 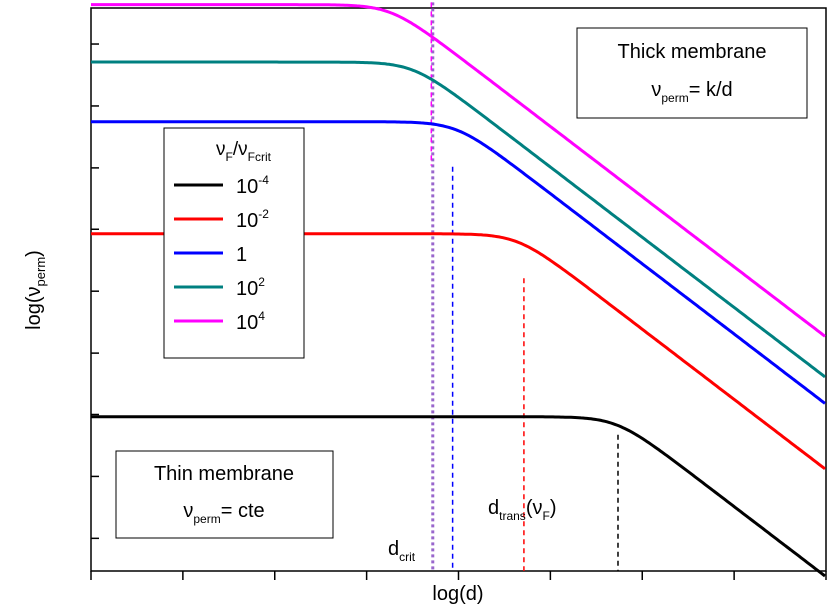 What do you see at coordinates (692, 73) in the screenshot?
I see `thick-membrane-box: Thick membrane νperm= k/d` at bounding box center [692, 73].